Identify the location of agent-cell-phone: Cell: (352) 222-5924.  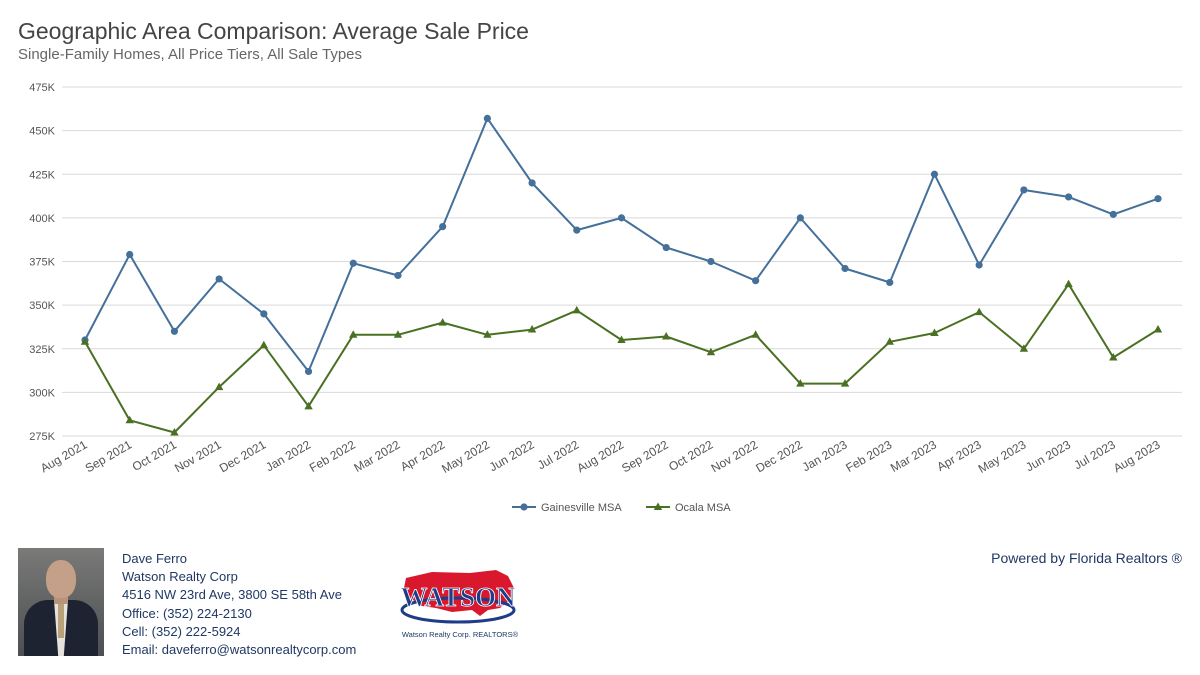
(181, 631).